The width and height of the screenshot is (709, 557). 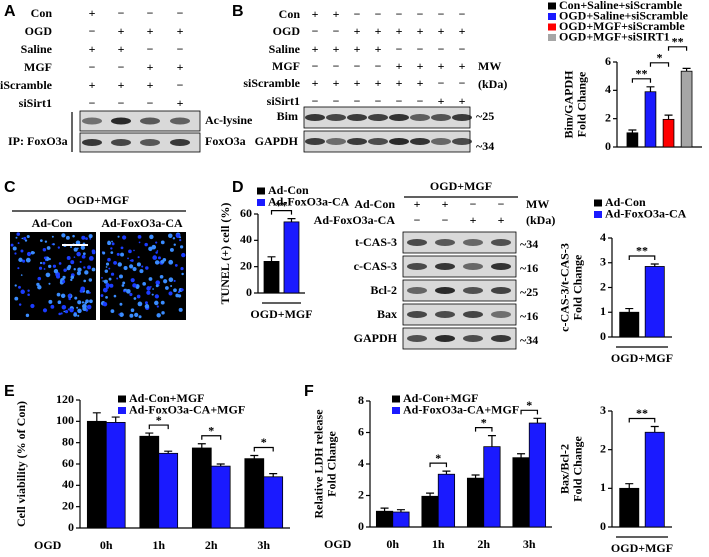 I want to click on y-tick-label: 2, so click(x=608, y=117).